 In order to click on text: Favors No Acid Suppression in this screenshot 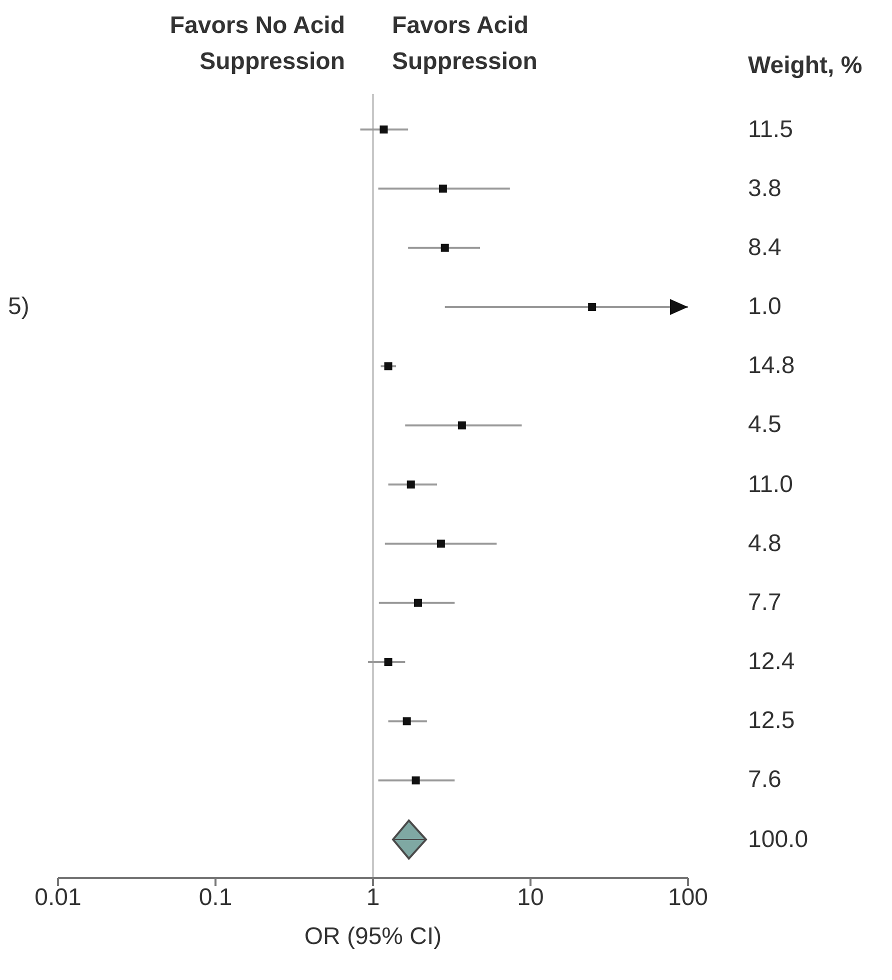, I will do `click(256, 44)`.